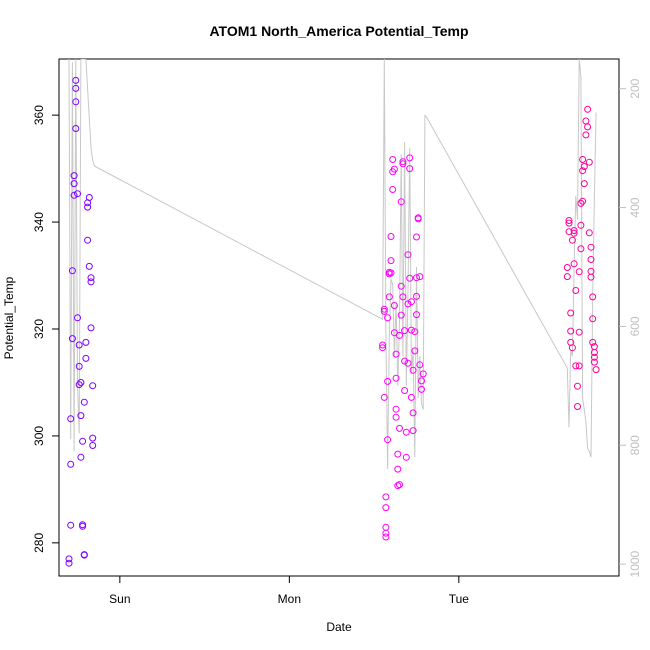 The width and height of the screenshot is (650, 650). I want to click on x-tick-label: Sun, so click(119, 599).